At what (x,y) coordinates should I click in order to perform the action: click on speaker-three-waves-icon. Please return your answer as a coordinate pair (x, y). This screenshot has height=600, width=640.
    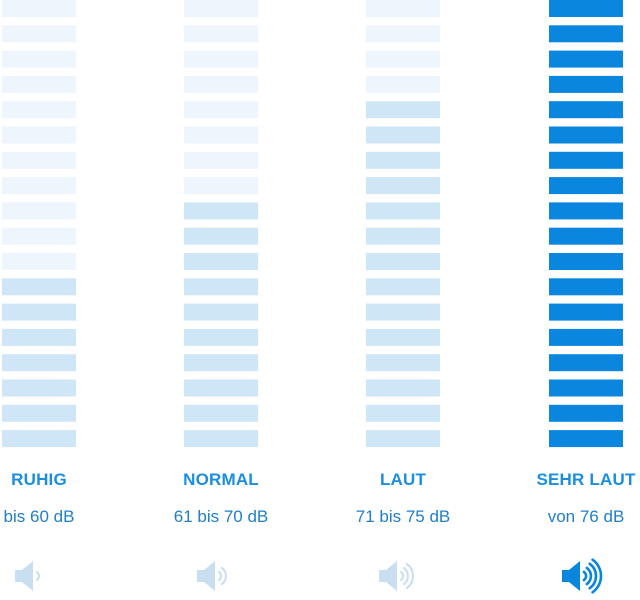
    Looking at the image, I should click on (403, 578).